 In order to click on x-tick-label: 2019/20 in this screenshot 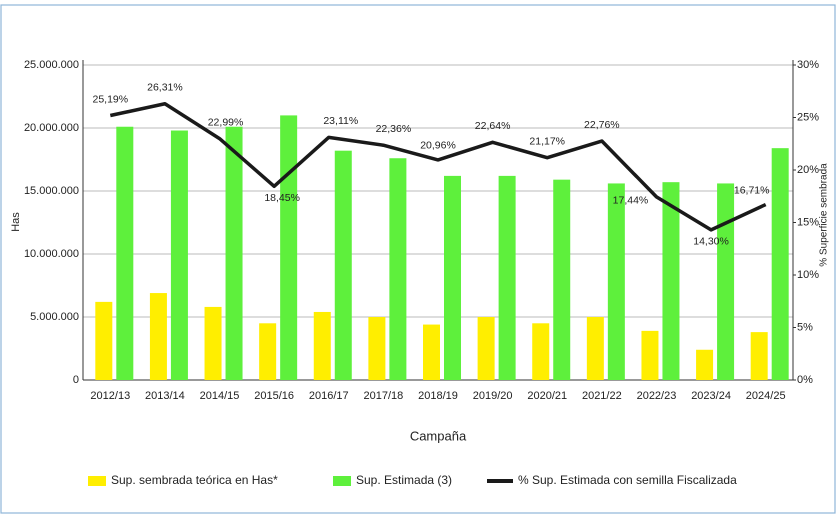, I will do `click(493, 396)`.